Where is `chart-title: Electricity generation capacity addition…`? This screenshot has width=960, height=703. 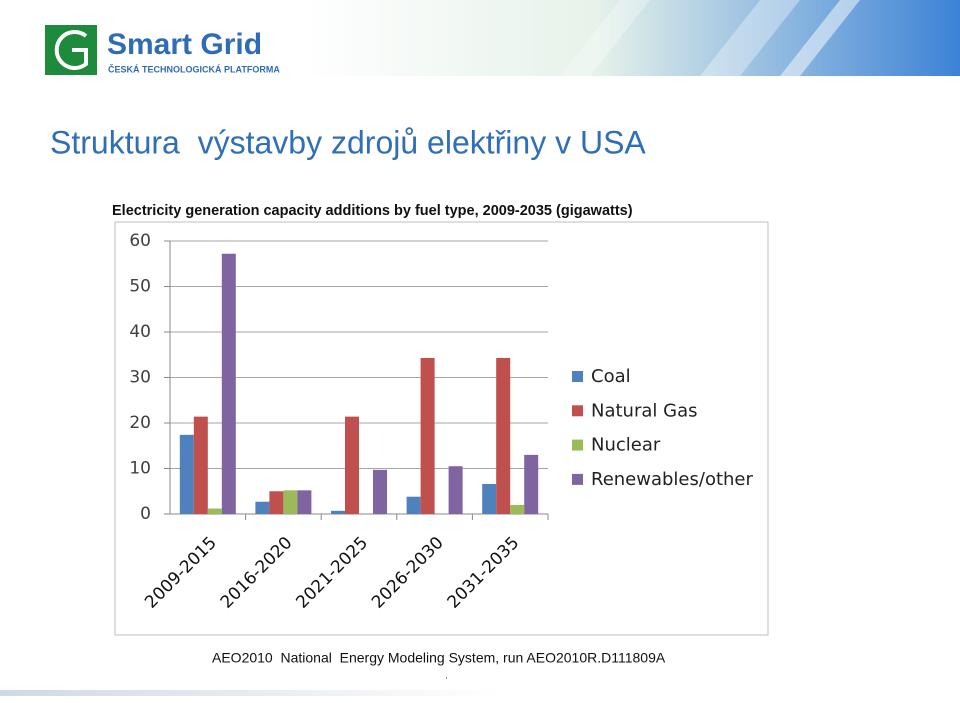
chart-title: Electricity generation capacity addition… is located at coordinates (372, 211).